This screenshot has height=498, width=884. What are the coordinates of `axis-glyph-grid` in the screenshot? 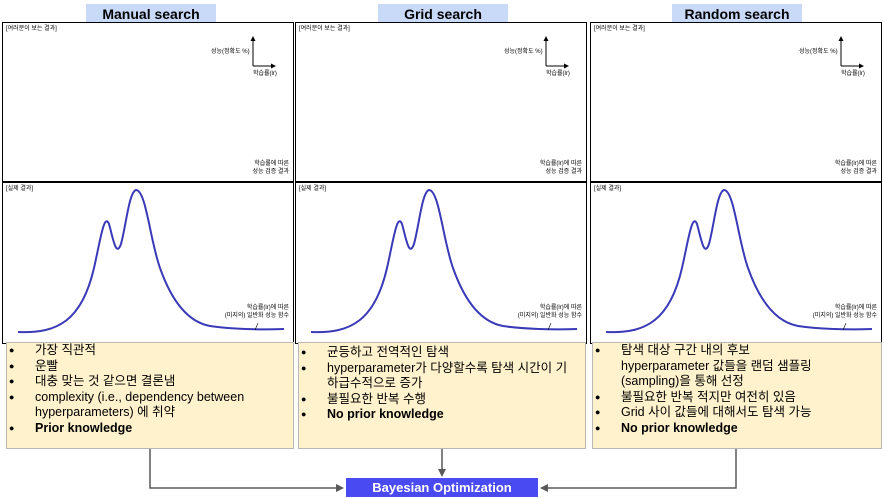 It's located at (556, 52).